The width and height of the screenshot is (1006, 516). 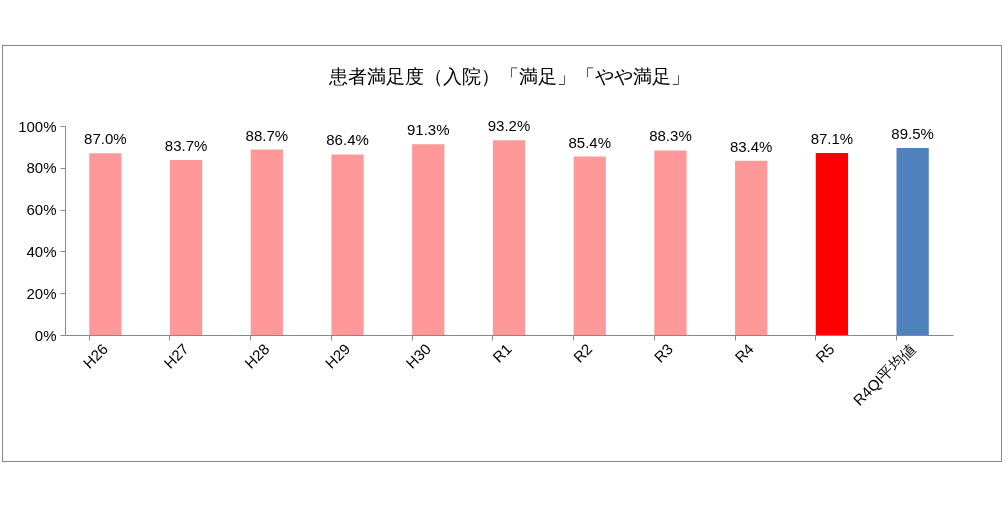 I want to click on data-label: 91.3%, so click(x=428, y=130).